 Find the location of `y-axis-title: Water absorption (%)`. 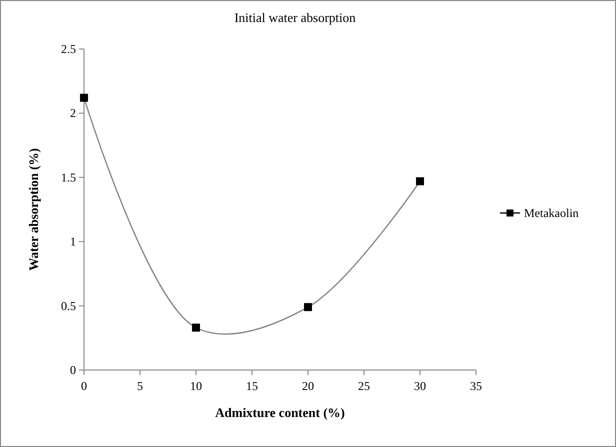

y-axis-title: Water absorption (%) is located at coordinates (33, 209).